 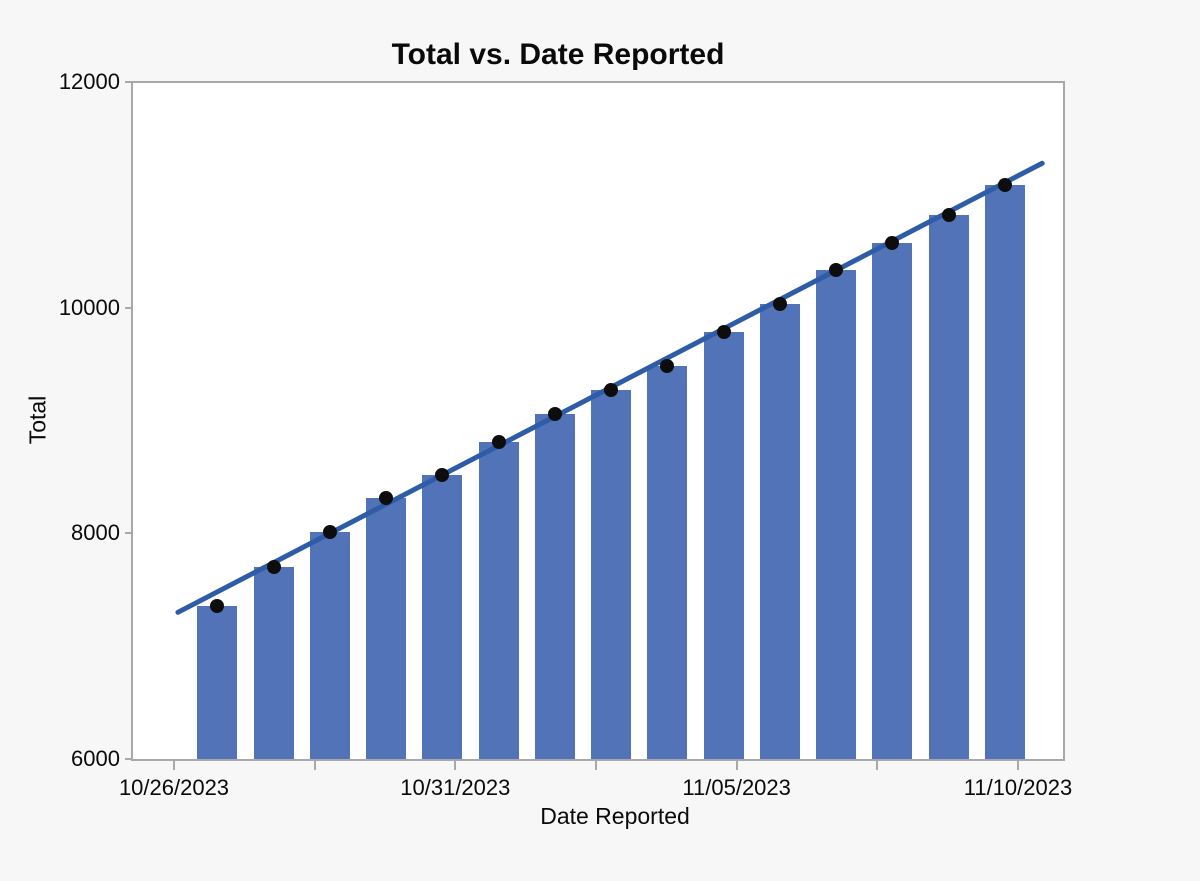 What do you see at coordinates (37, 420) in the screenshot?
I see `y-axis-title: Total` at bounding box center [37, 420].